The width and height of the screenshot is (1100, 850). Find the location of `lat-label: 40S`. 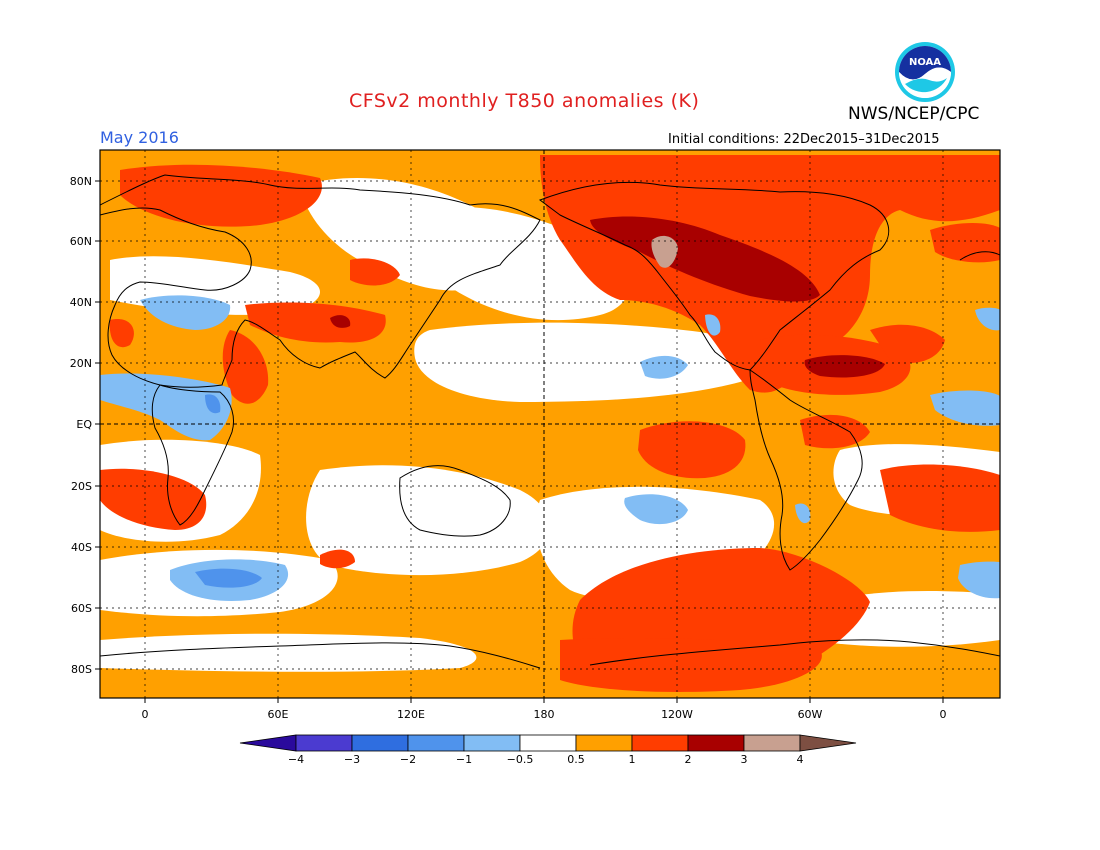

lat-label: 40S is located at coordinates (81, 547).